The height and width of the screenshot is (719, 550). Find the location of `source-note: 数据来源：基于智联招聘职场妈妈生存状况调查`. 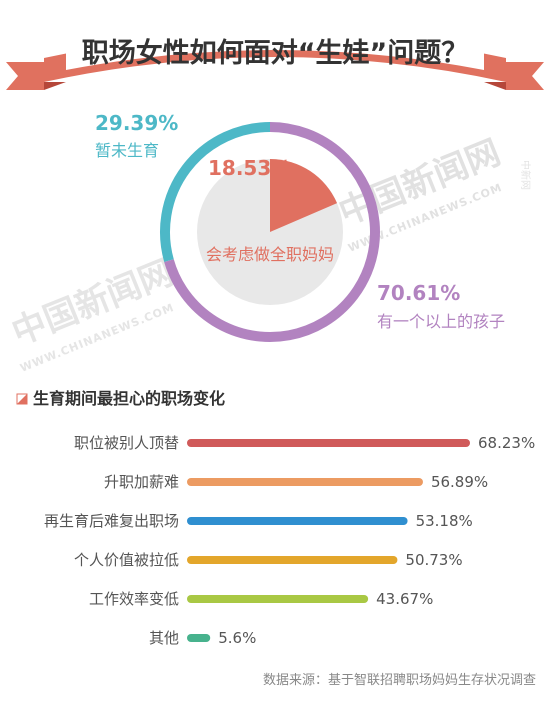

source-note: 数据来源：基于智联招聘职场妈妈生存状况调查 is located at coordinates (399, 680).